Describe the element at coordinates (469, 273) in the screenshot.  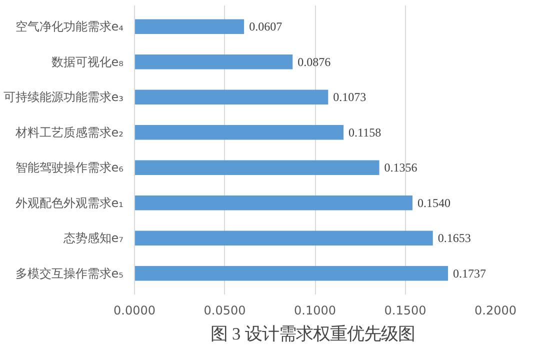
I see `data-label: 0.1737` at that location.